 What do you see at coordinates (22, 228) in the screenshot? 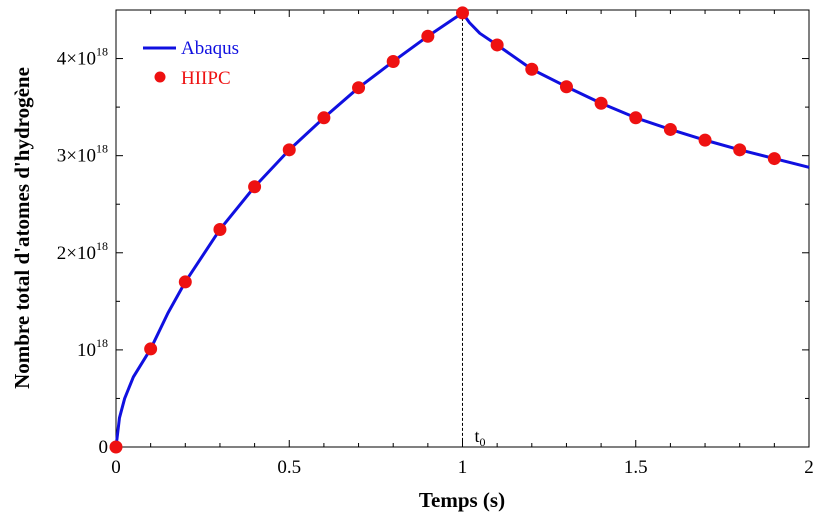
I see `y-axis-title: Nombre total d'atomes d'hydrogène` at bounding box center [22, 228].